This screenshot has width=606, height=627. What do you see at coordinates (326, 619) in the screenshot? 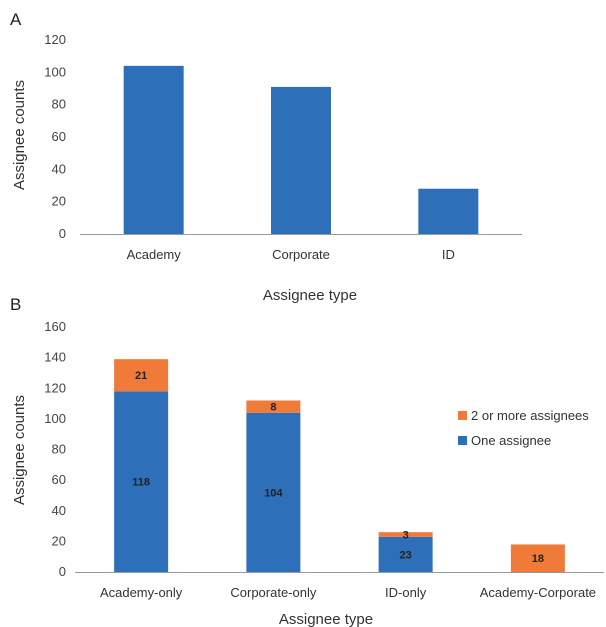
I see `x-axis-title-b: Assignee type` at bounding box center [326, 619].